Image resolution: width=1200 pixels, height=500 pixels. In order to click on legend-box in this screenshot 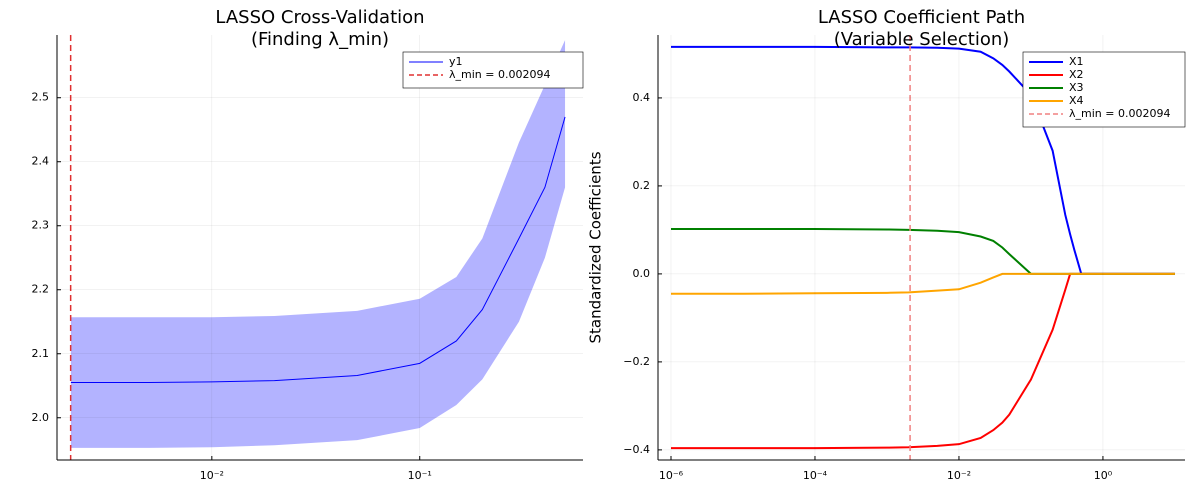, I will do `click(493, 70)`.